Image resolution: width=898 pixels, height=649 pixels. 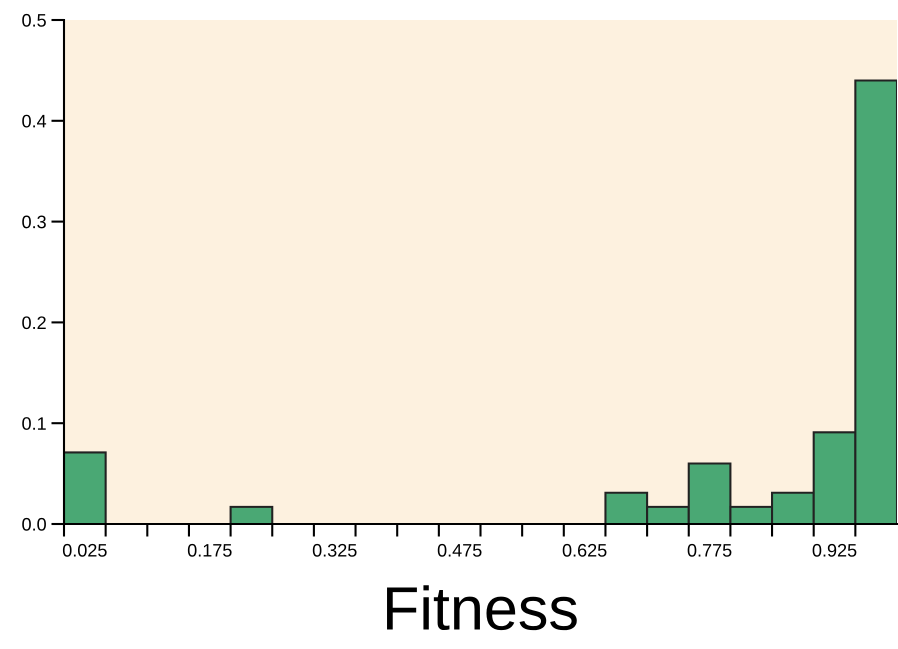 I want to click on x-tick-label: 0.925, so click(x=834, y=550).